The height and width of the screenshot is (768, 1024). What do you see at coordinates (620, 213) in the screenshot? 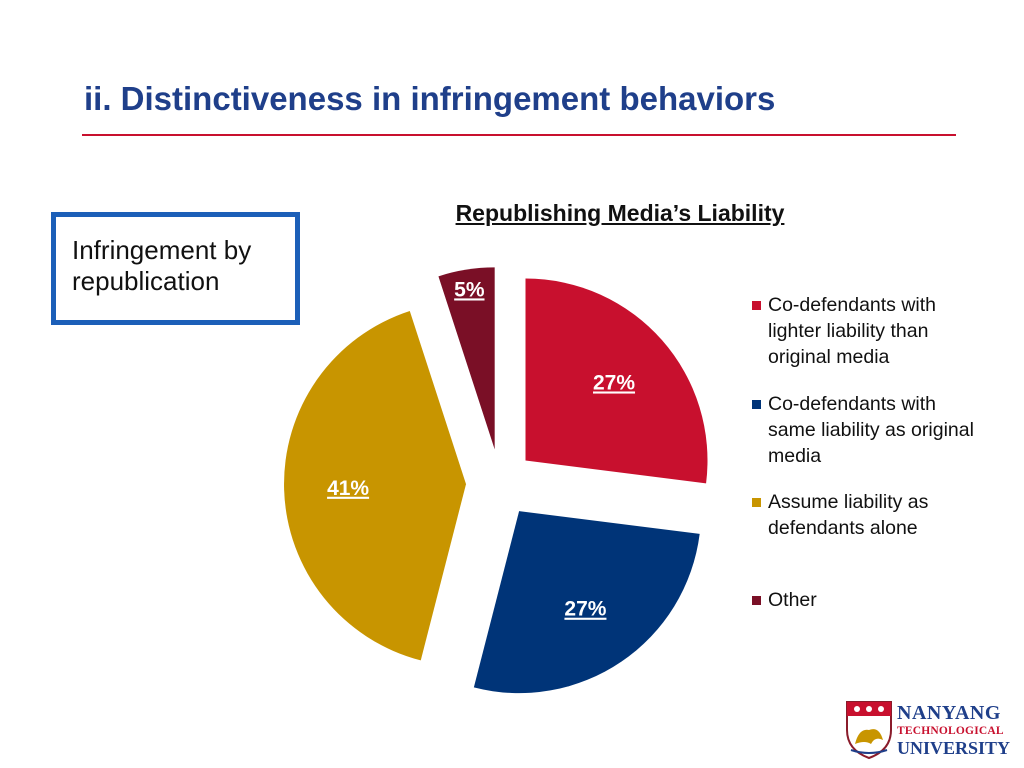
I see `chart-title: Republishing Media’s Liability` at bounding box center [620, 213].